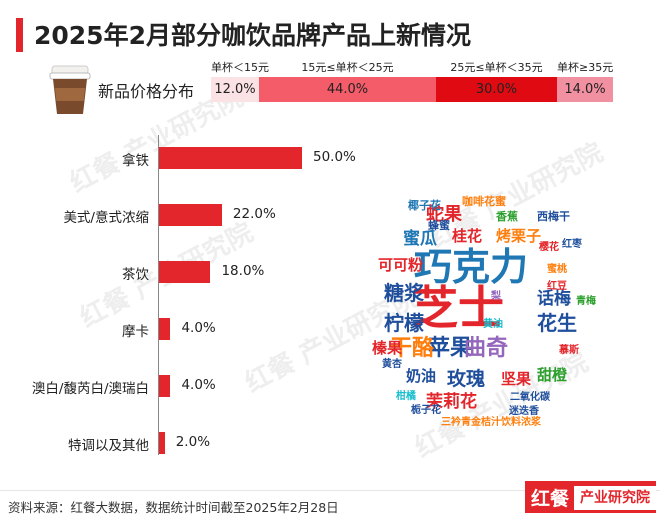  I want to click on word-cloud-term: 蜂蜜, so click(439, 225).